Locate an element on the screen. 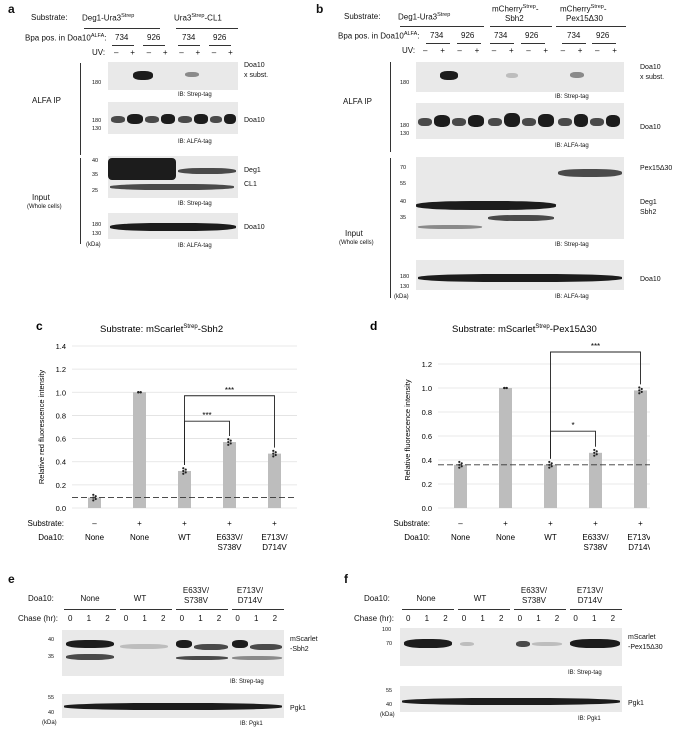  marker: 25 is located at coordinates (95, 191).